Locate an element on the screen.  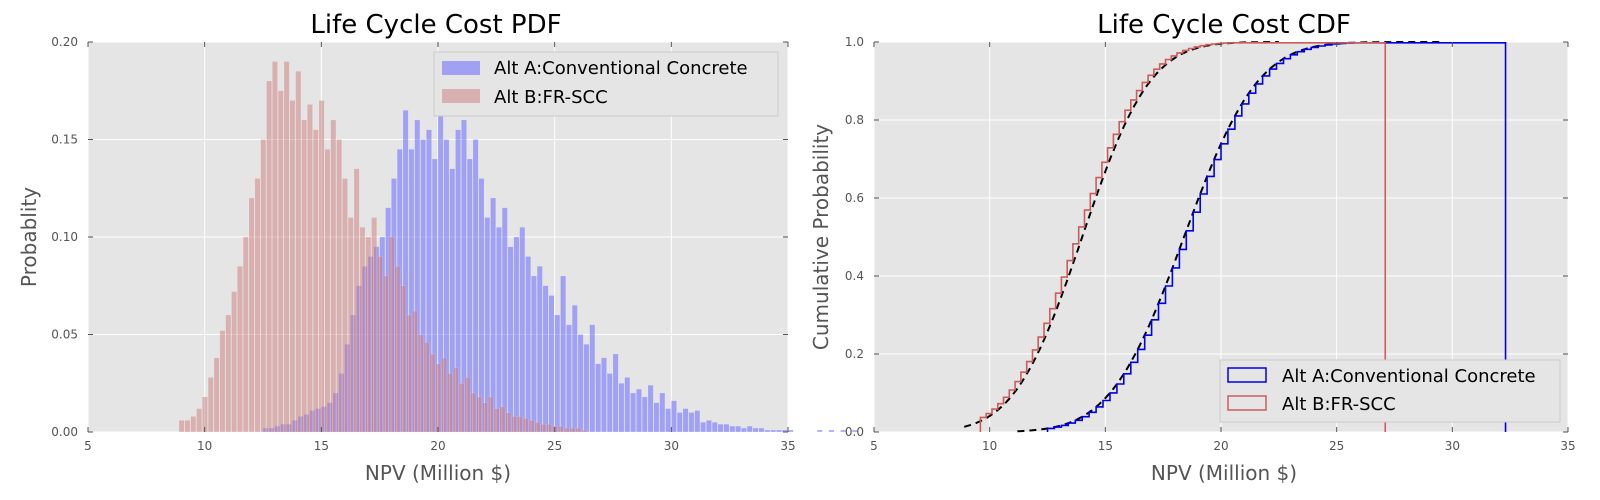
pdf-legend-box is located at coordinates (606, 84).